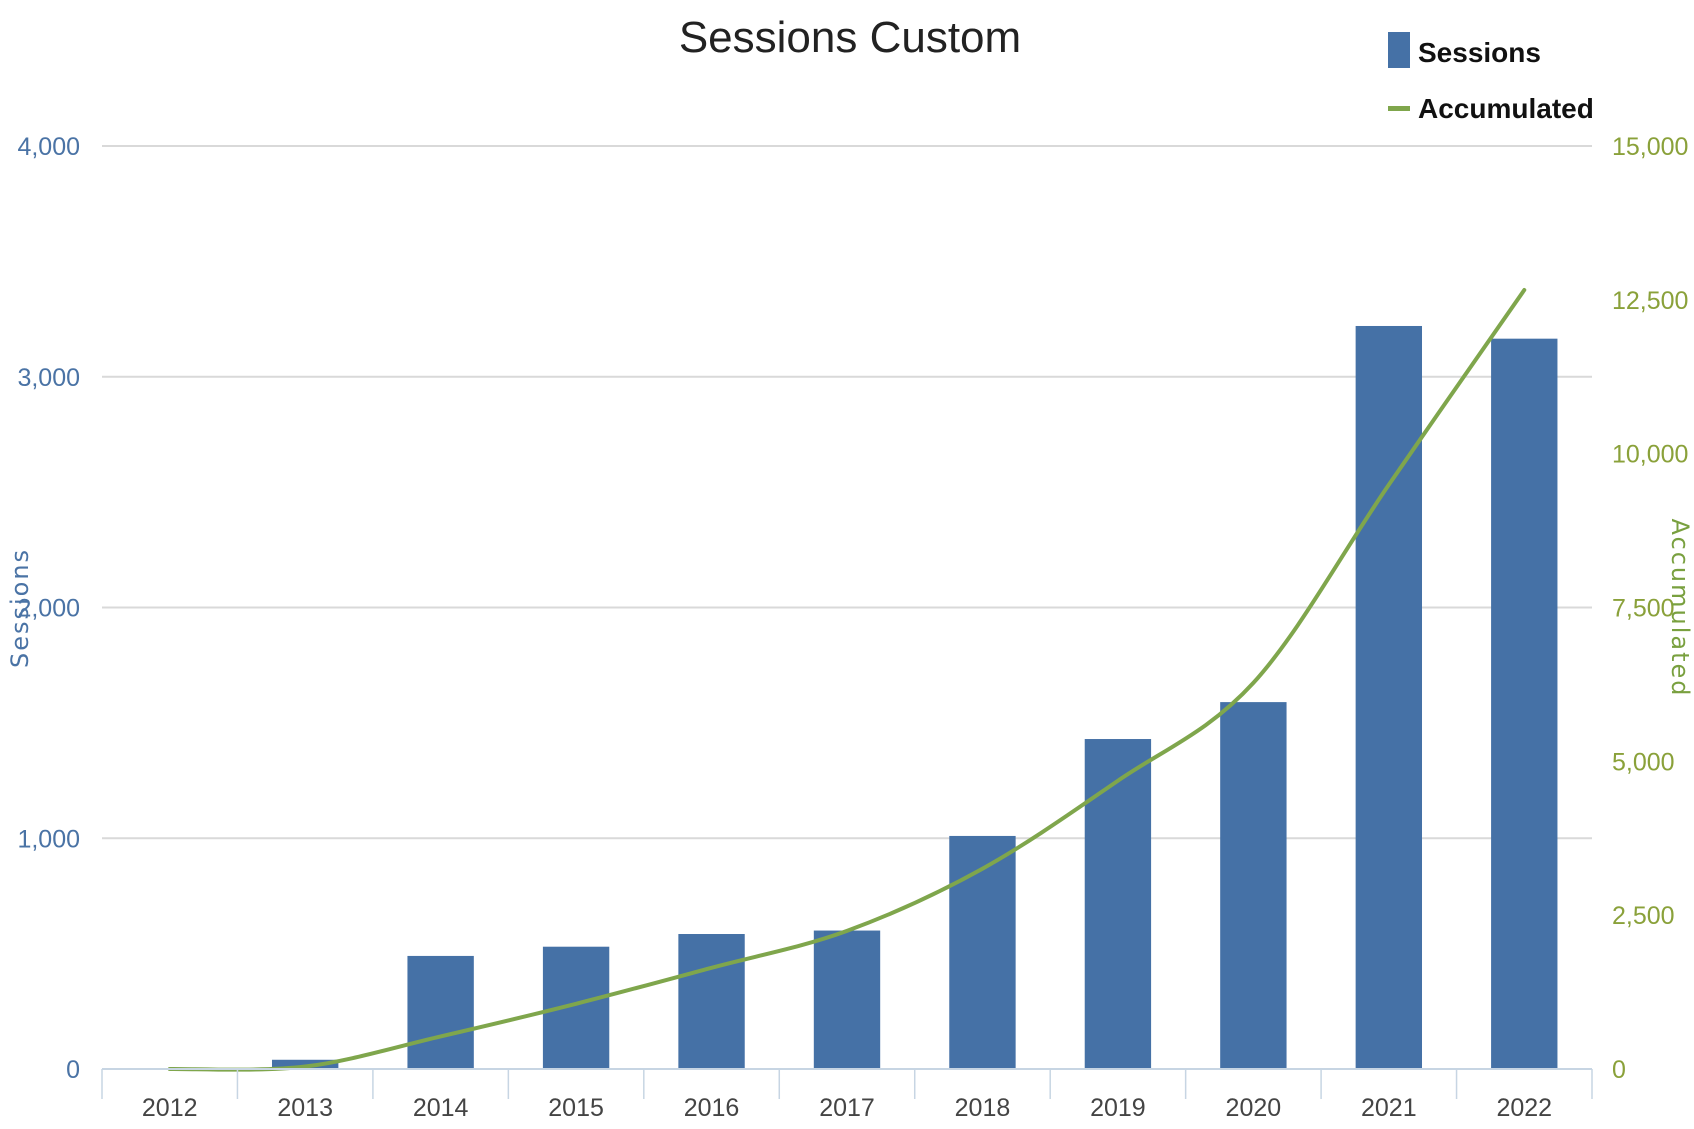 The width and height of the screenshot is (1694, 1129). Describe the element at coordinates (1680, 608) in the screenshot. I see `y-axis-right-title: Accumulated` at that location.